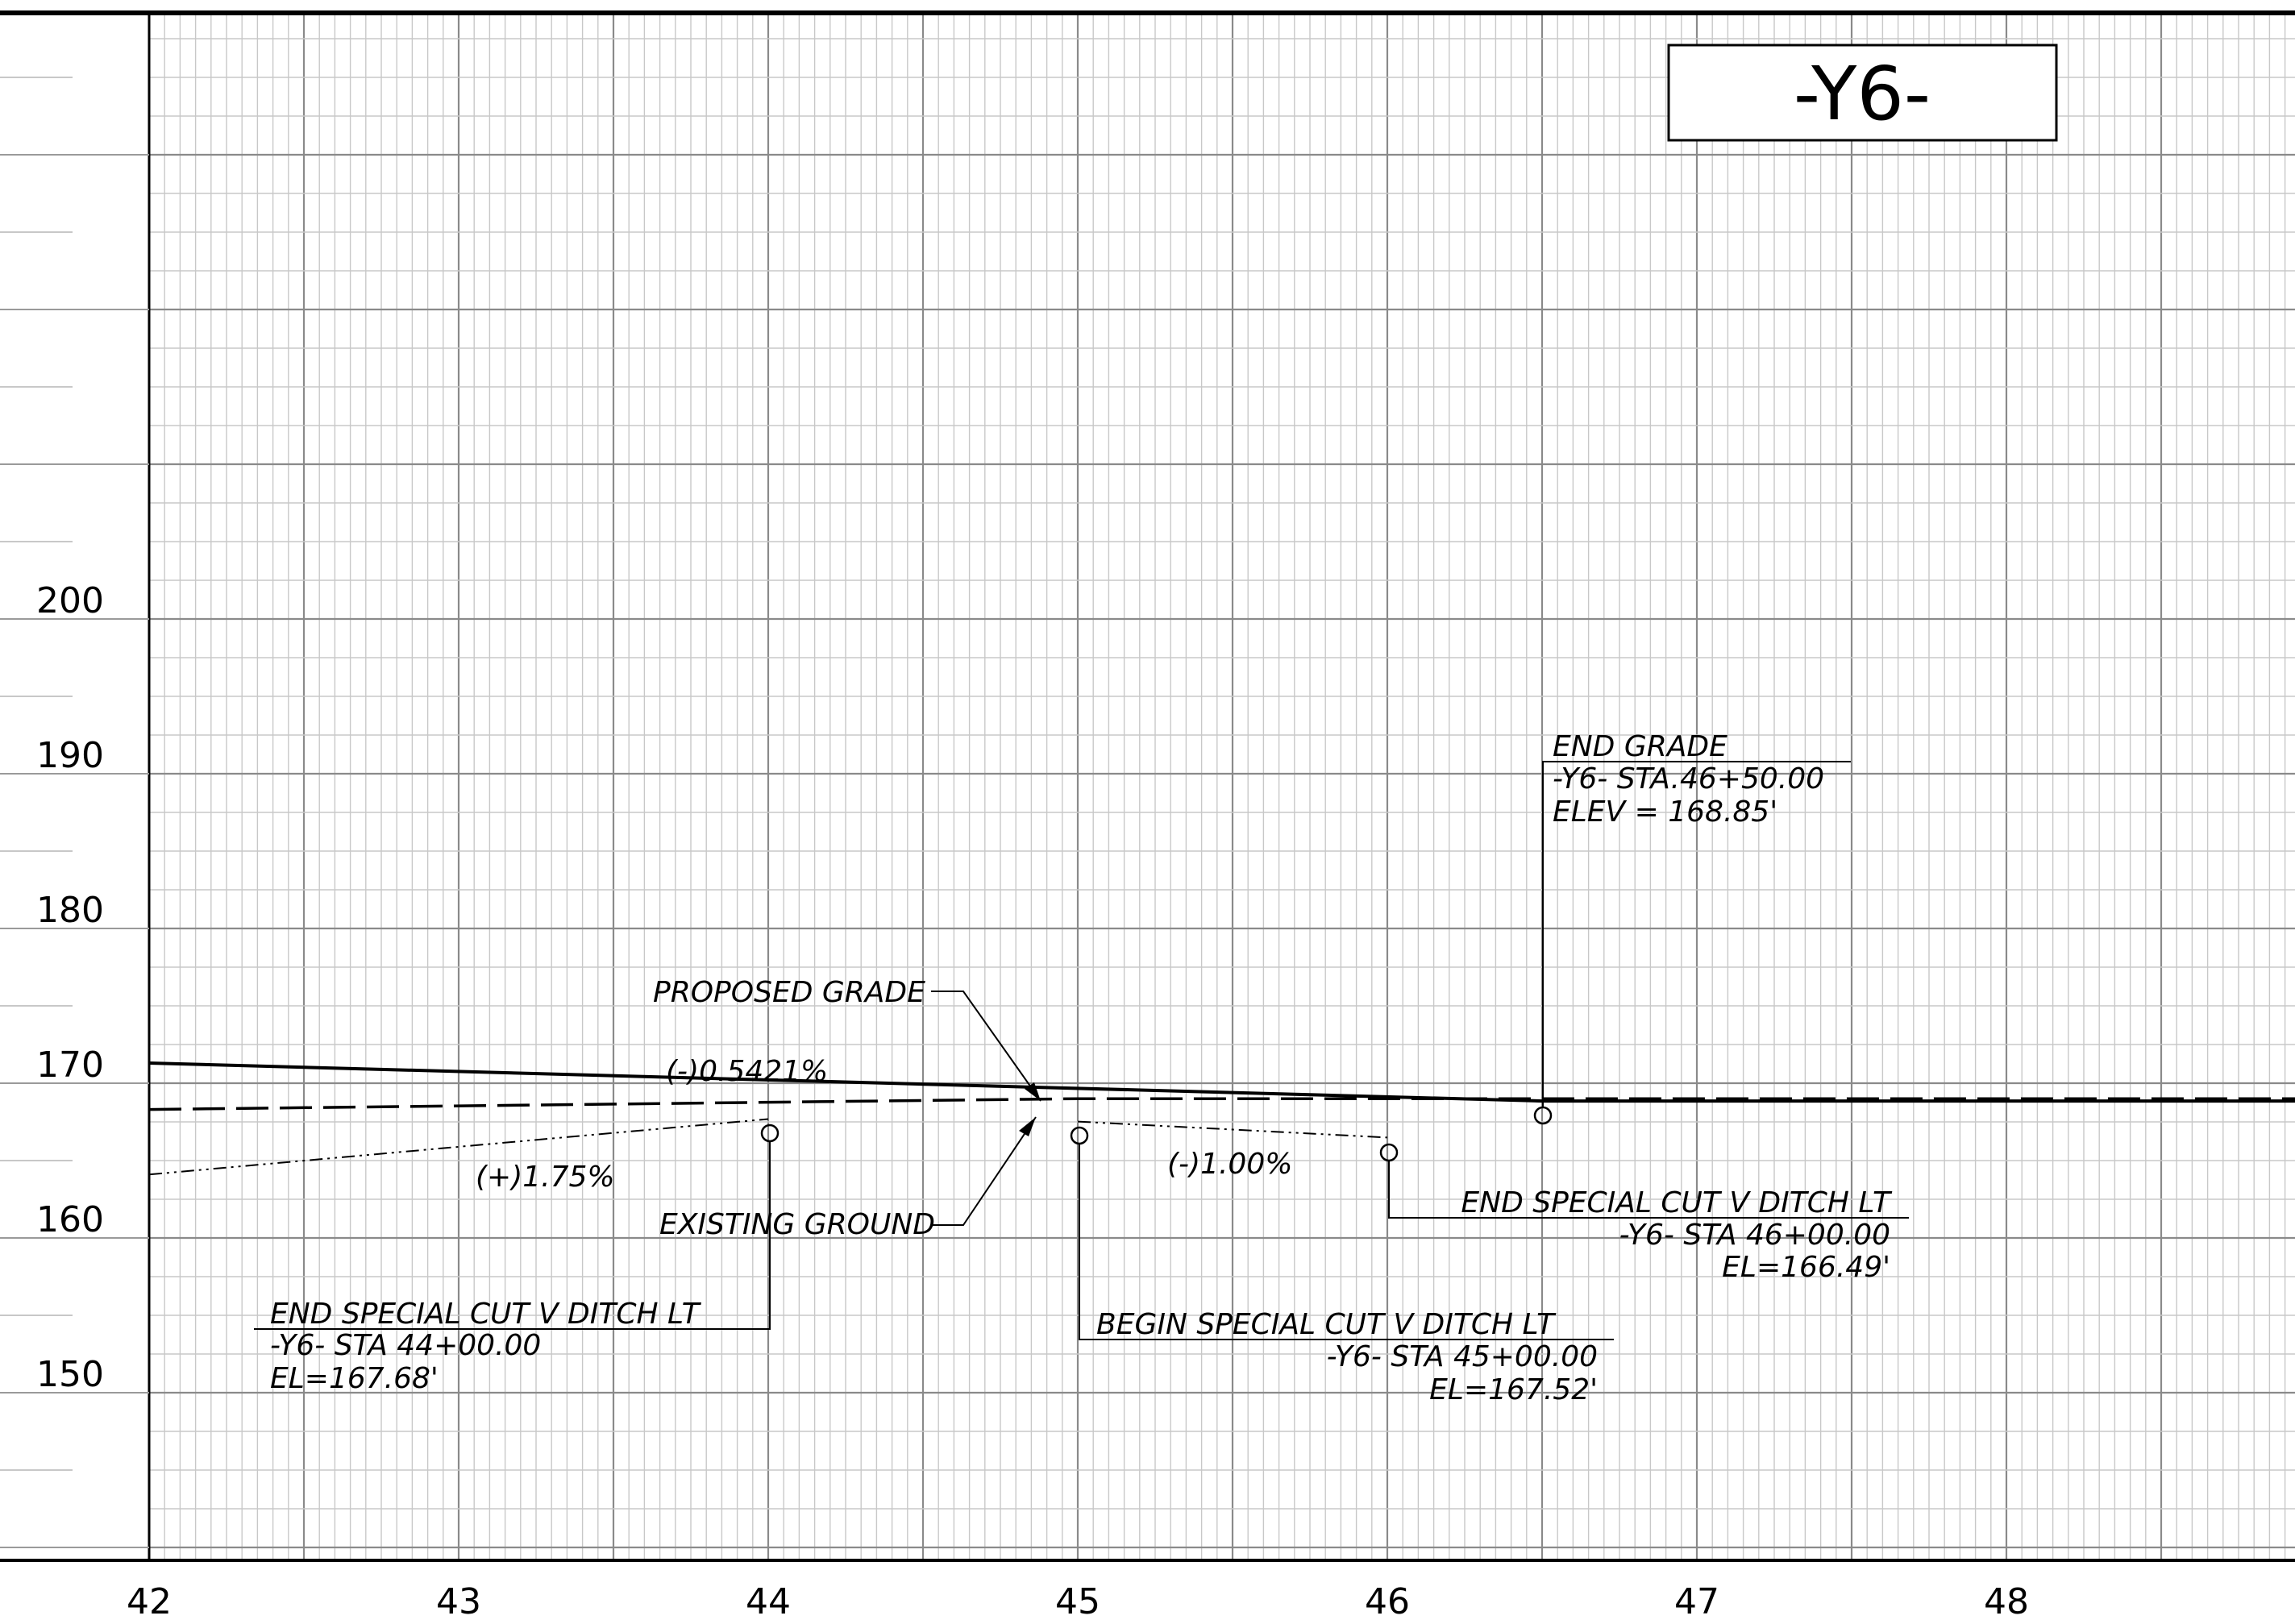 The width and height of the screenshot is (2295, 1624). I want to click on x-tick-labels: 42 43 44 45 46 47 48, so click(1078, 1601).